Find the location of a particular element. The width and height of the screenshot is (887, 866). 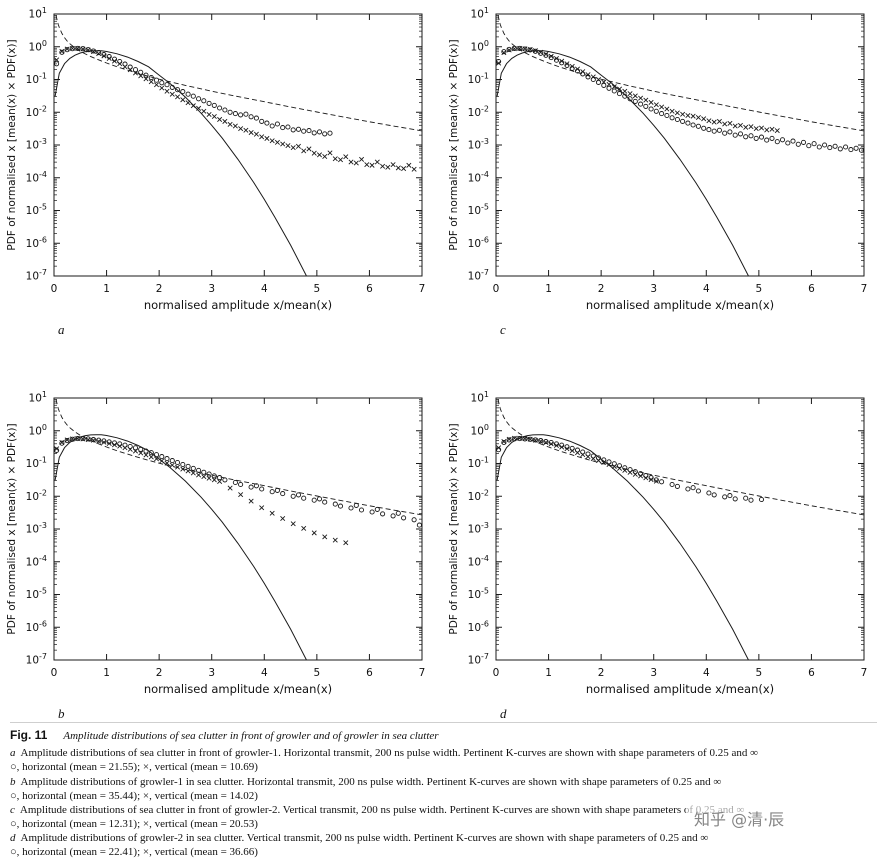

watermark: 知乎 @清·辰 is located at coordinates (739, 818).